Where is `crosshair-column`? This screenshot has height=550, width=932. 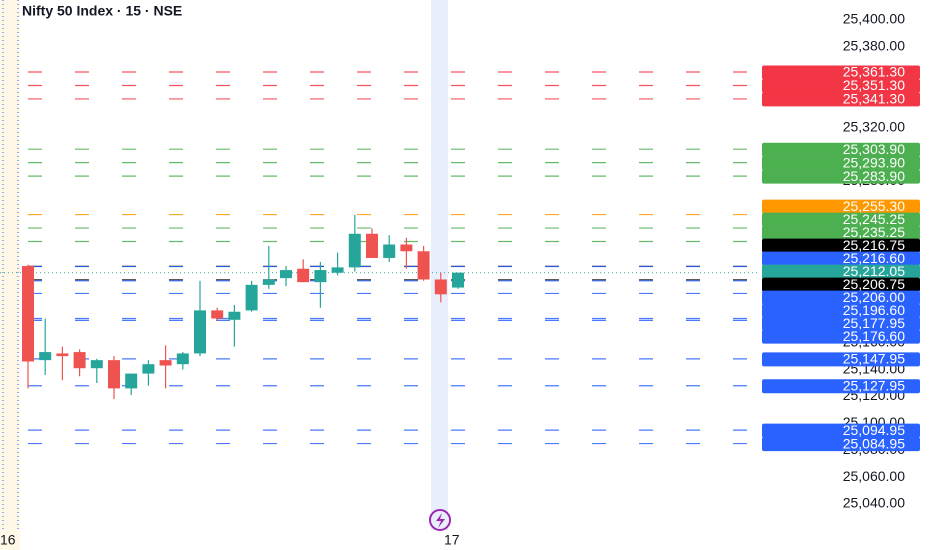 crosshair-column is located at coordinates (439, 265).